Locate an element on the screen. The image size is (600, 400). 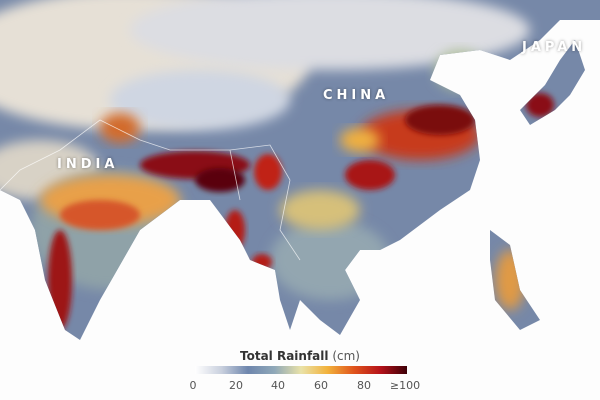
legend-tick: 80 is located at coordinates (364, 385).